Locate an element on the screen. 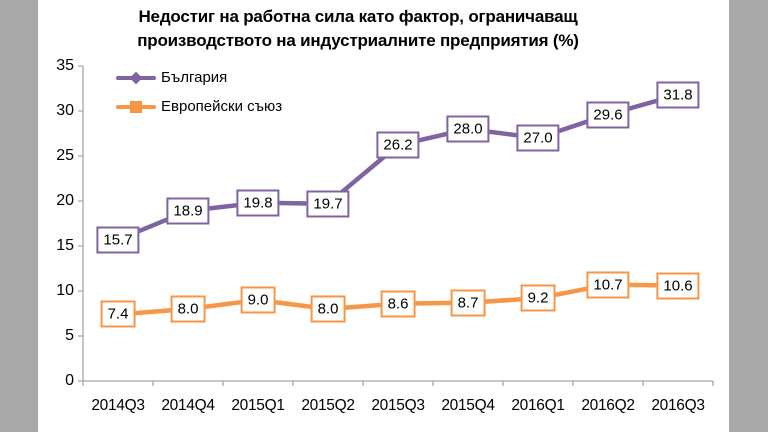 This screenshot has width=768, height=432. data-label: 29.6 is located at coordinates (608, 115).